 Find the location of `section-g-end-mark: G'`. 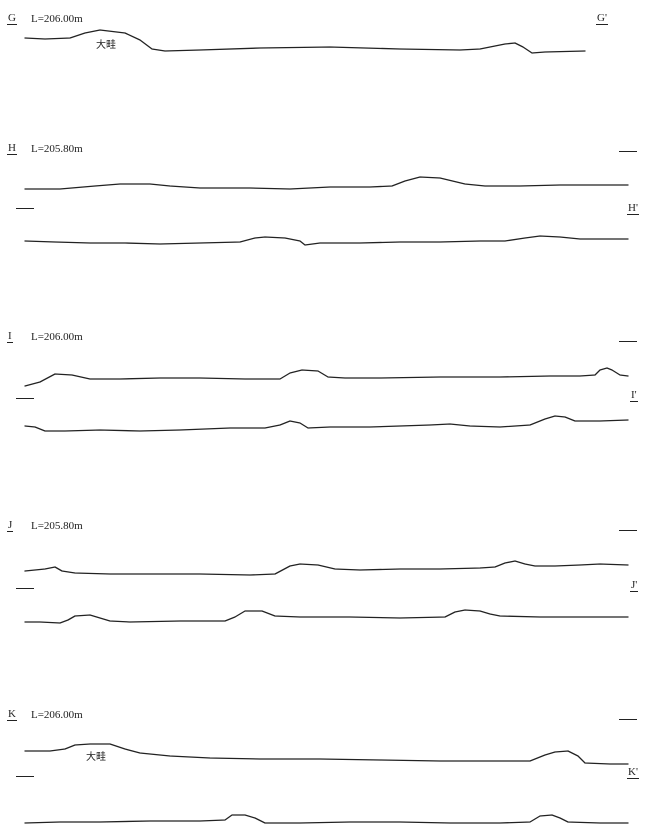

section-g-end-mark: G' is located at coordinates (602, 18).